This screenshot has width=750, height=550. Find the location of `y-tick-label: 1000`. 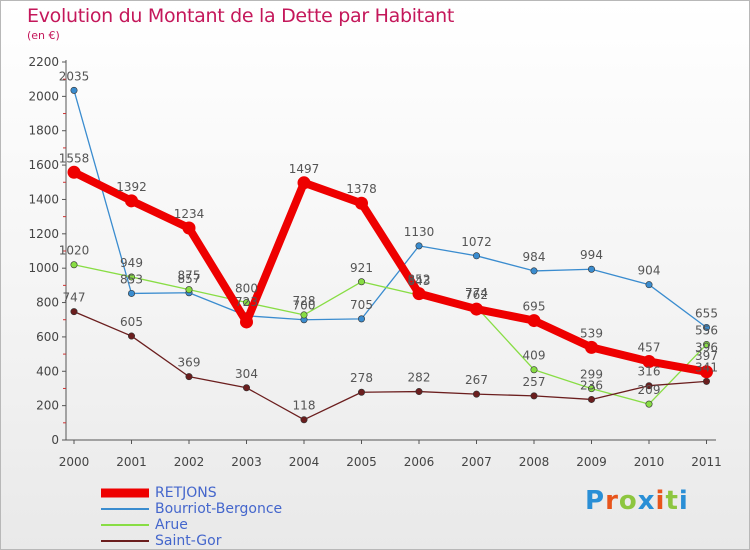

y-tick-label: 1000 is located at coordinates (43, 268).